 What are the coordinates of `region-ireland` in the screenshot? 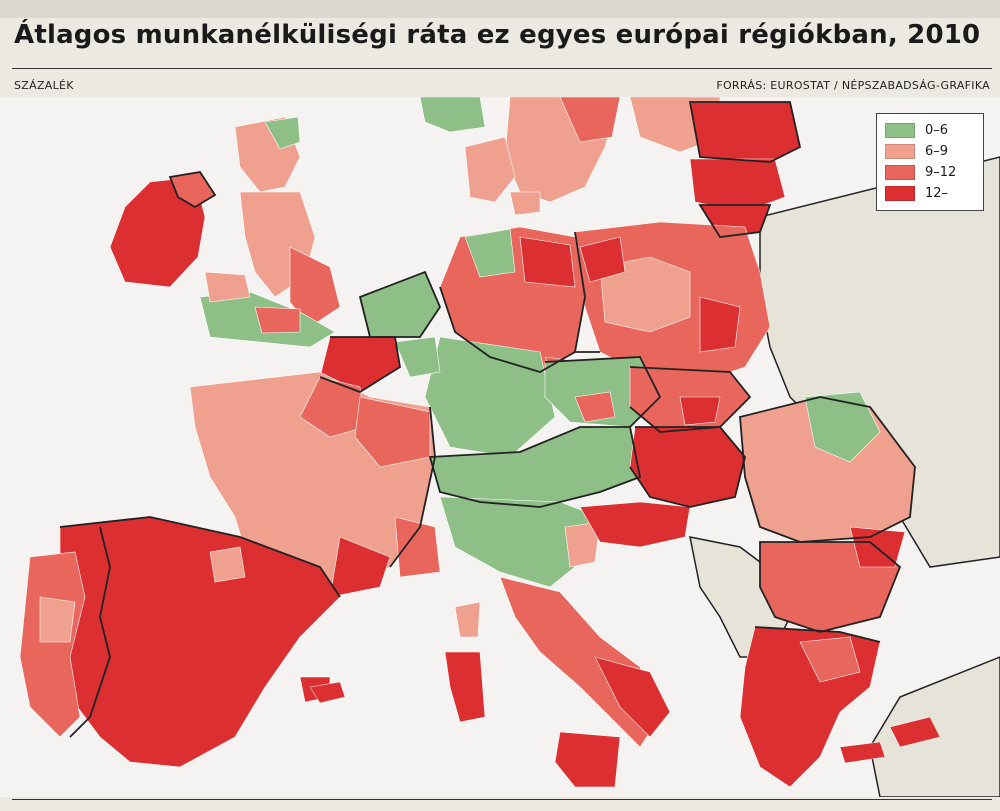 It's located at (162, 229).